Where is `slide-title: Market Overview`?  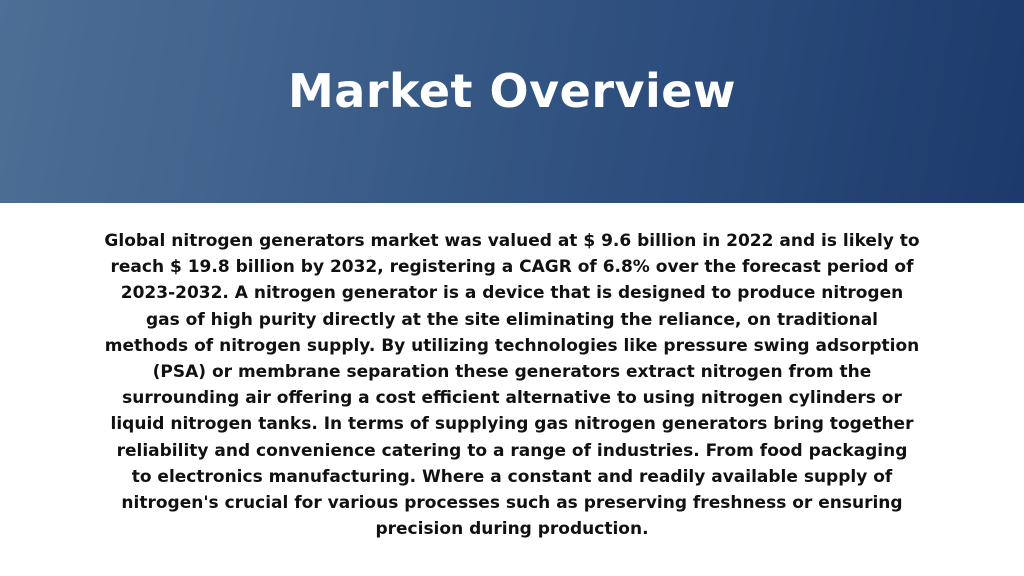
slide-title: Market Overview is located at coordinates (512, 90).